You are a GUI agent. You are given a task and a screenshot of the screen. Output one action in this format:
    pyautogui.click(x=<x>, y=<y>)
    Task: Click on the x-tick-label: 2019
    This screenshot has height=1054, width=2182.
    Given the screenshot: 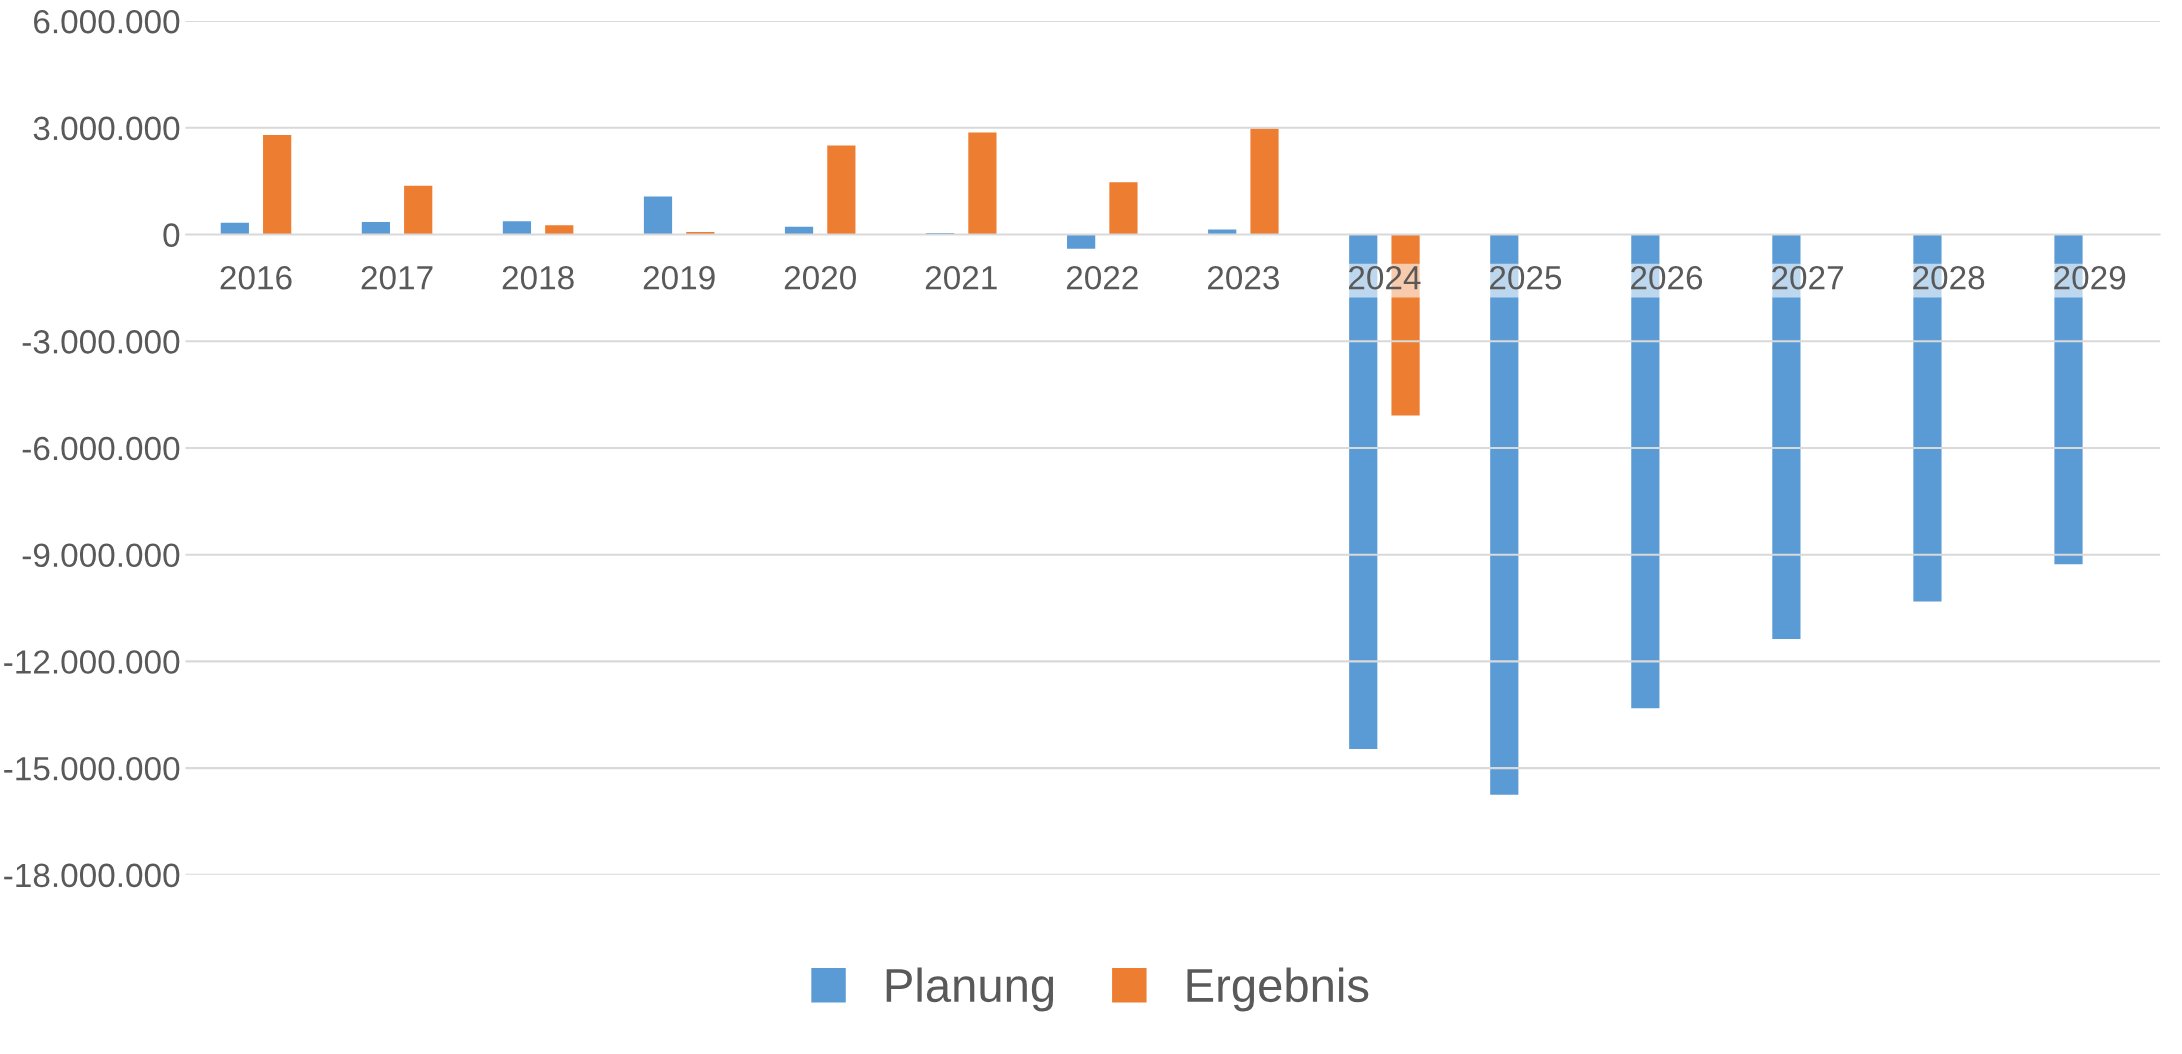 What is the action you would take?
    pyautogui.click(x=679, y=277)
    